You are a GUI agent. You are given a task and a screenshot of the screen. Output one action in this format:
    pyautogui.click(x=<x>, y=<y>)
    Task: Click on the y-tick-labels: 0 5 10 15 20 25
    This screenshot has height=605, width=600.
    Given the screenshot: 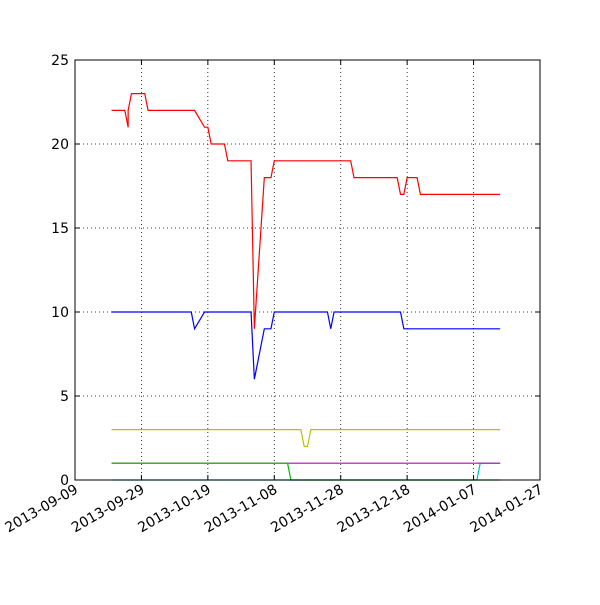 What is the action you would take?
    pyautogui.click(x=60, y=271)
    